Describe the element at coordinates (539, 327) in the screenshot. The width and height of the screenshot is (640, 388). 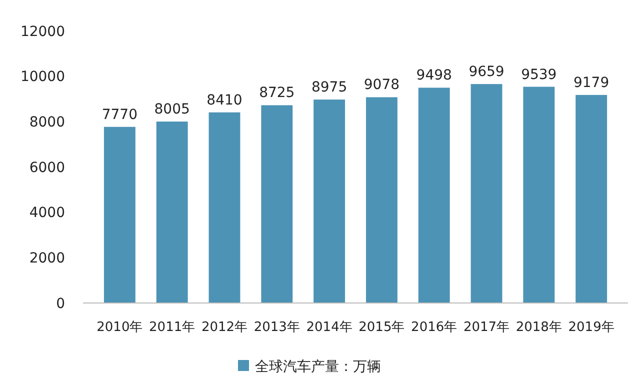
I see `x-tick-label: 2018年` at that location.